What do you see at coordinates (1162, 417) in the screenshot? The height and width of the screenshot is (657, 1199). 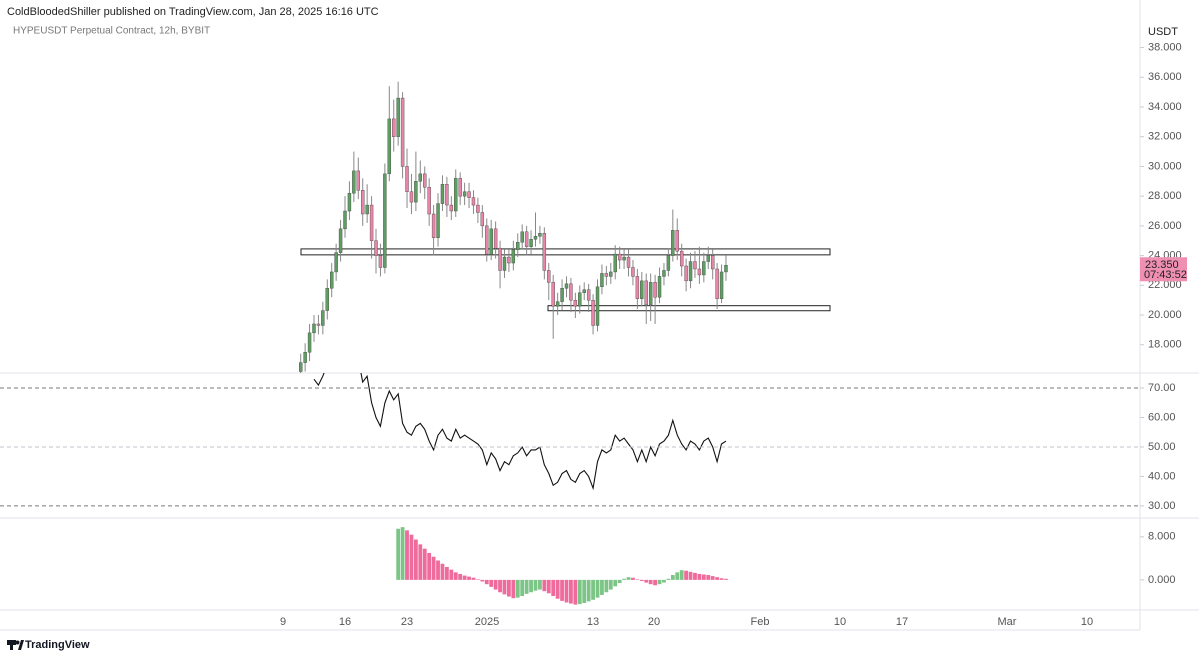 I see `y-tick-label: 60.00` at bounding box center [1162, 417].